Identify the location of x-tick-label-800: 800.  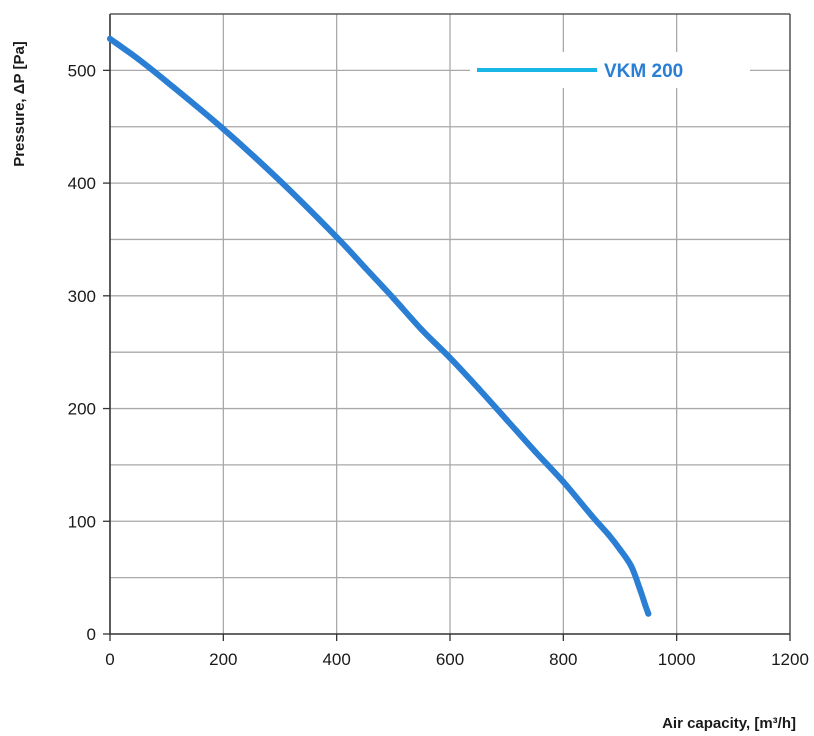
(563, 659).